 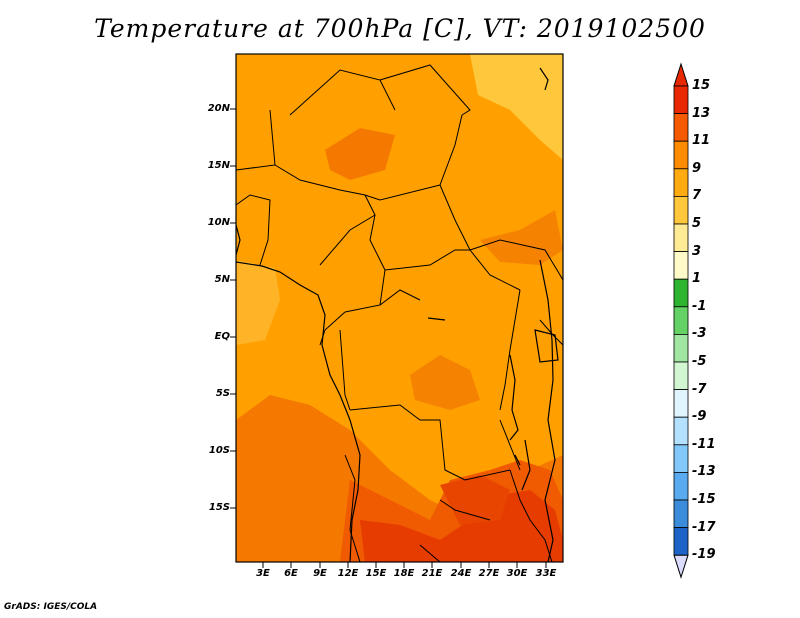 I want to click on colorbar-label: 13, so click(x=701, y=113).